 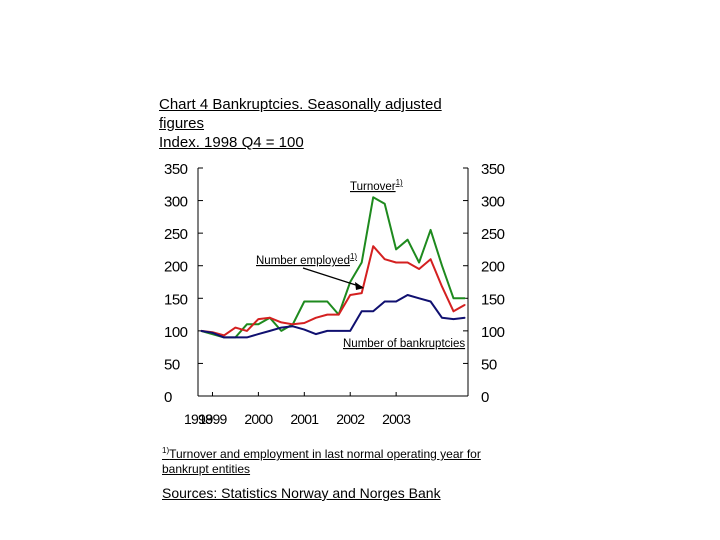 I want to click on y-tick-label-left: 50, so click(x=172, y=364).